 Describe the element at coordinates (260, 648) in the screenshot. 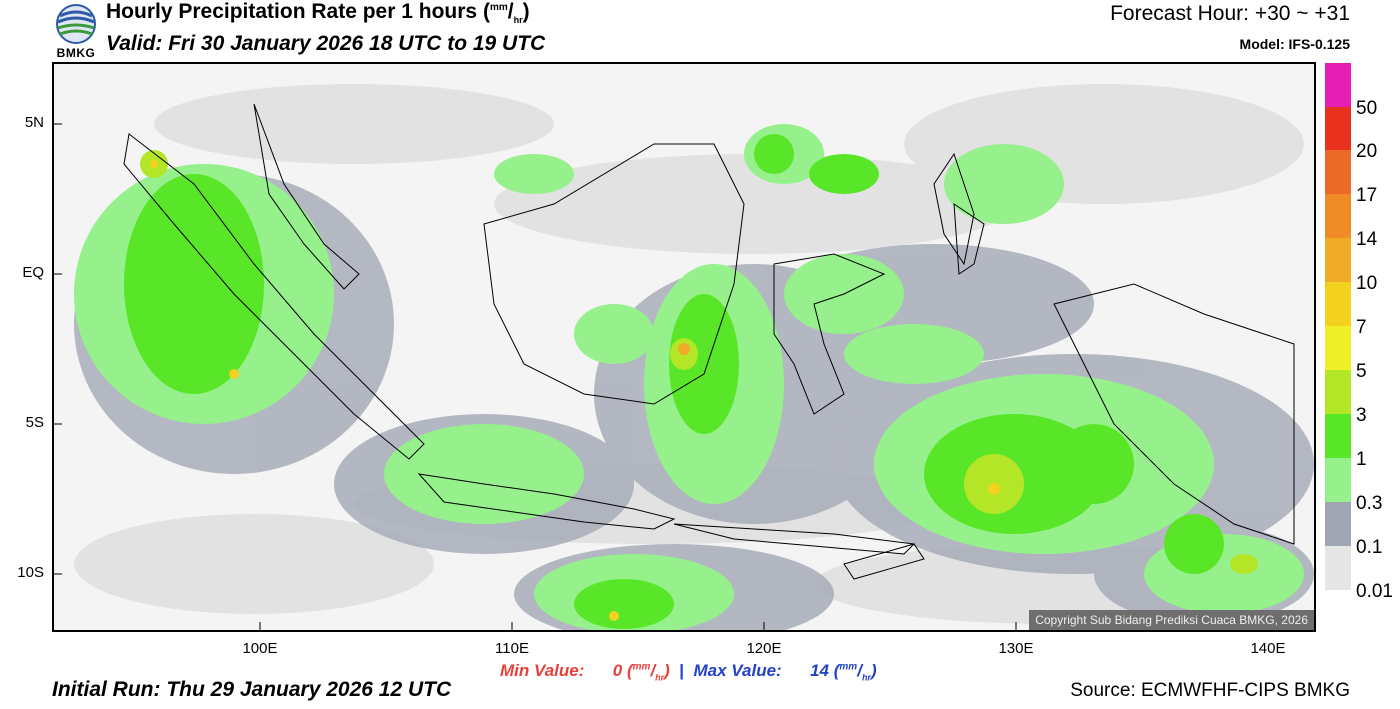

I see `lon-label-100e: 100E` at that location.